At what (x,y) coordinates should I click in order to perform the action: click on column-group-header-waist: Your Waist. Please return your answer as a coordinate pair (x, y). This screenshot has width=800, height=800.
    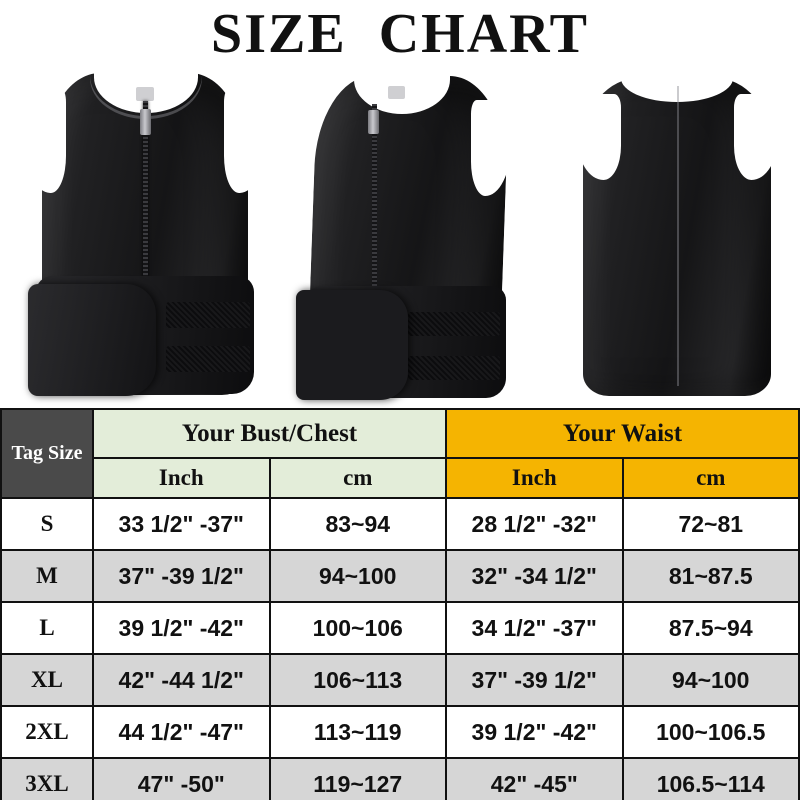
    Looking at the image, I should click on (622, 433).